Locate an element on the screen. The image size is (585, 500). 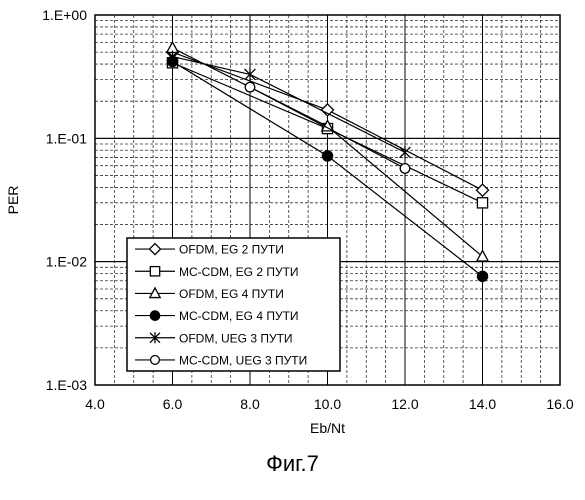
figure-caption: Фиг.7 is located at coordinates (292, 464).